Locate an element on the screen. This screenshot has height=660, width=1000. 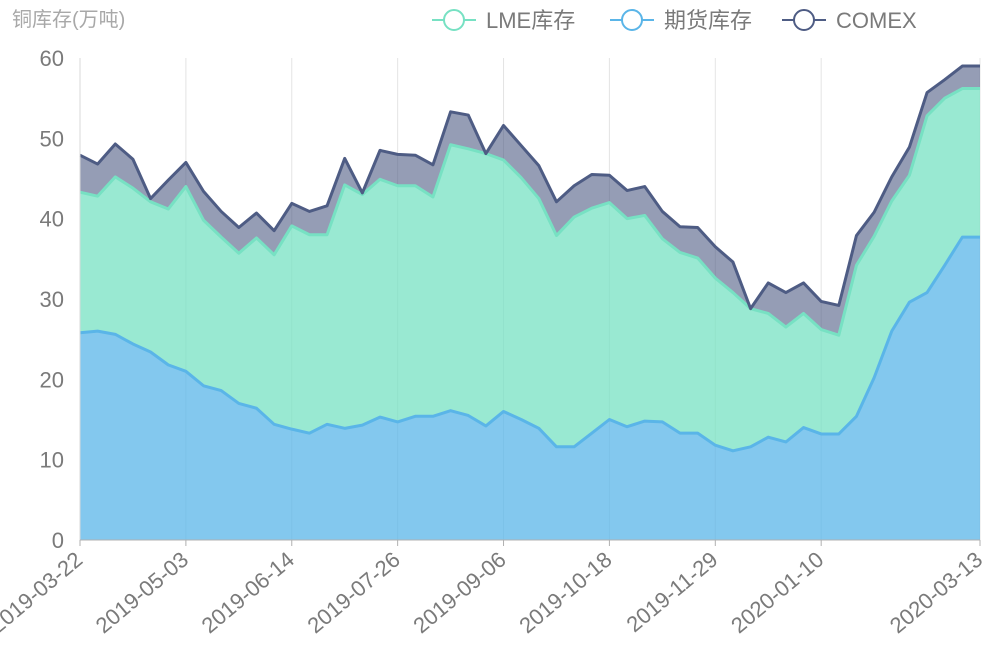
x-tick-label-2019-09-06: 2019-09-06 is located at coordinates (459, 592).